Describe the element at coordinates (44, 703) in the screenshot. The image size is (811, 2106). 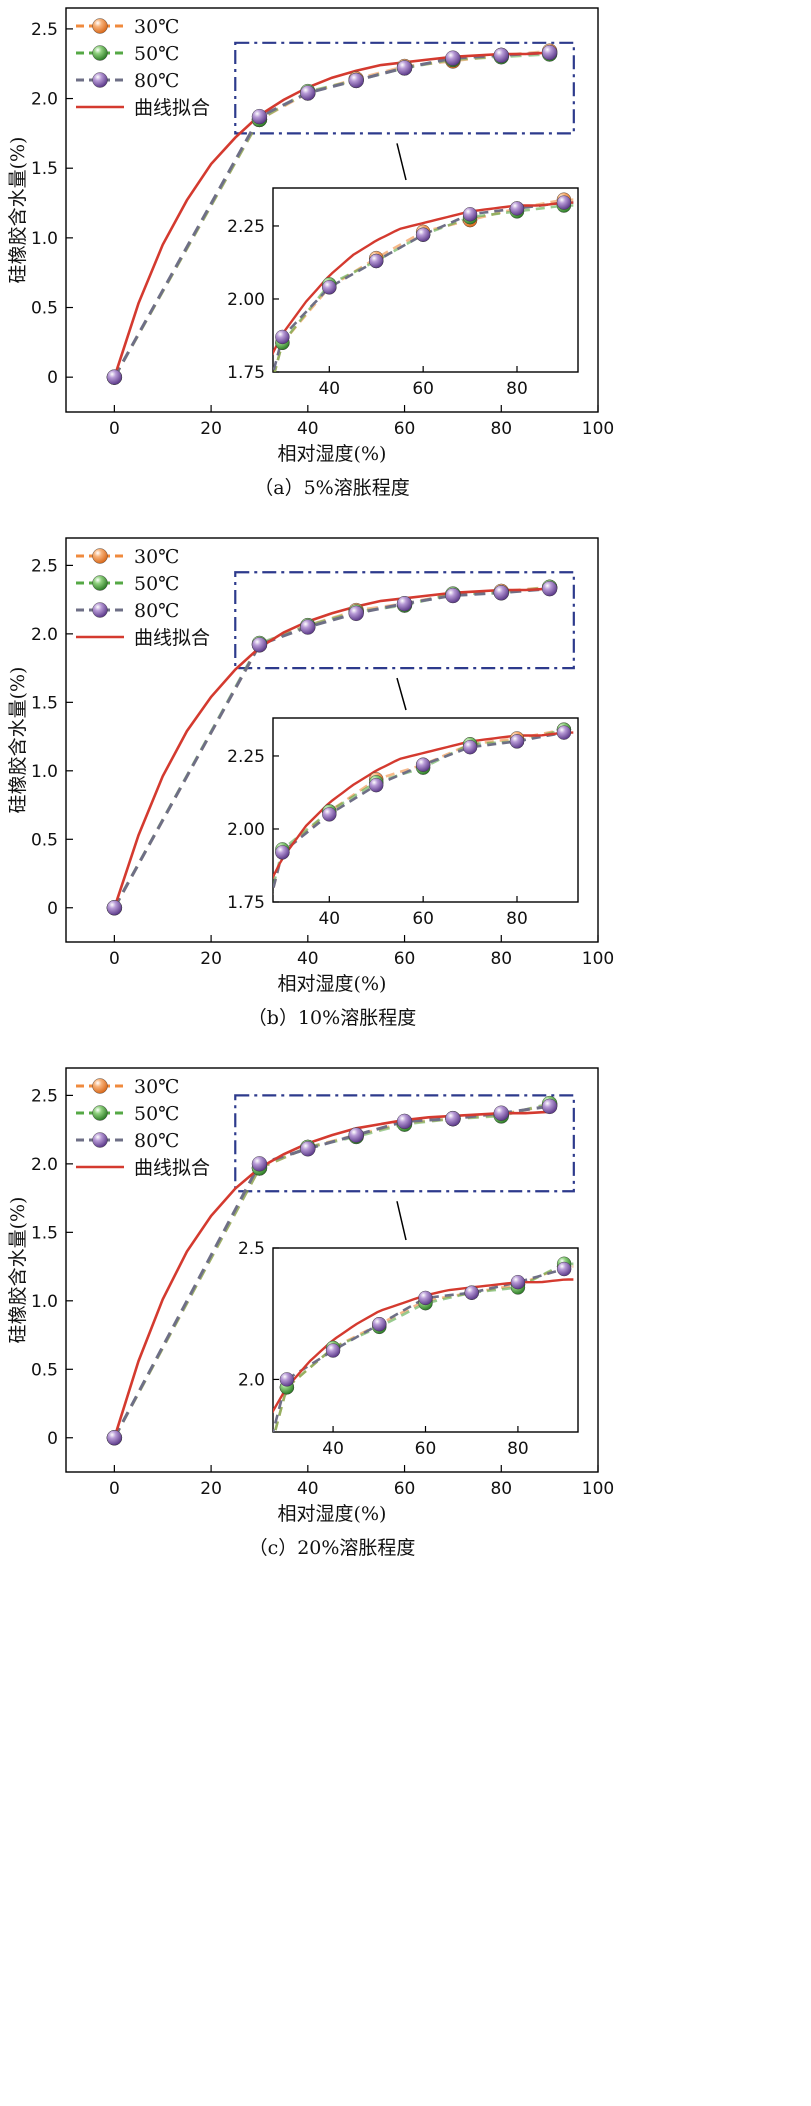
I see `y-tick-label: 1.5` at that location.